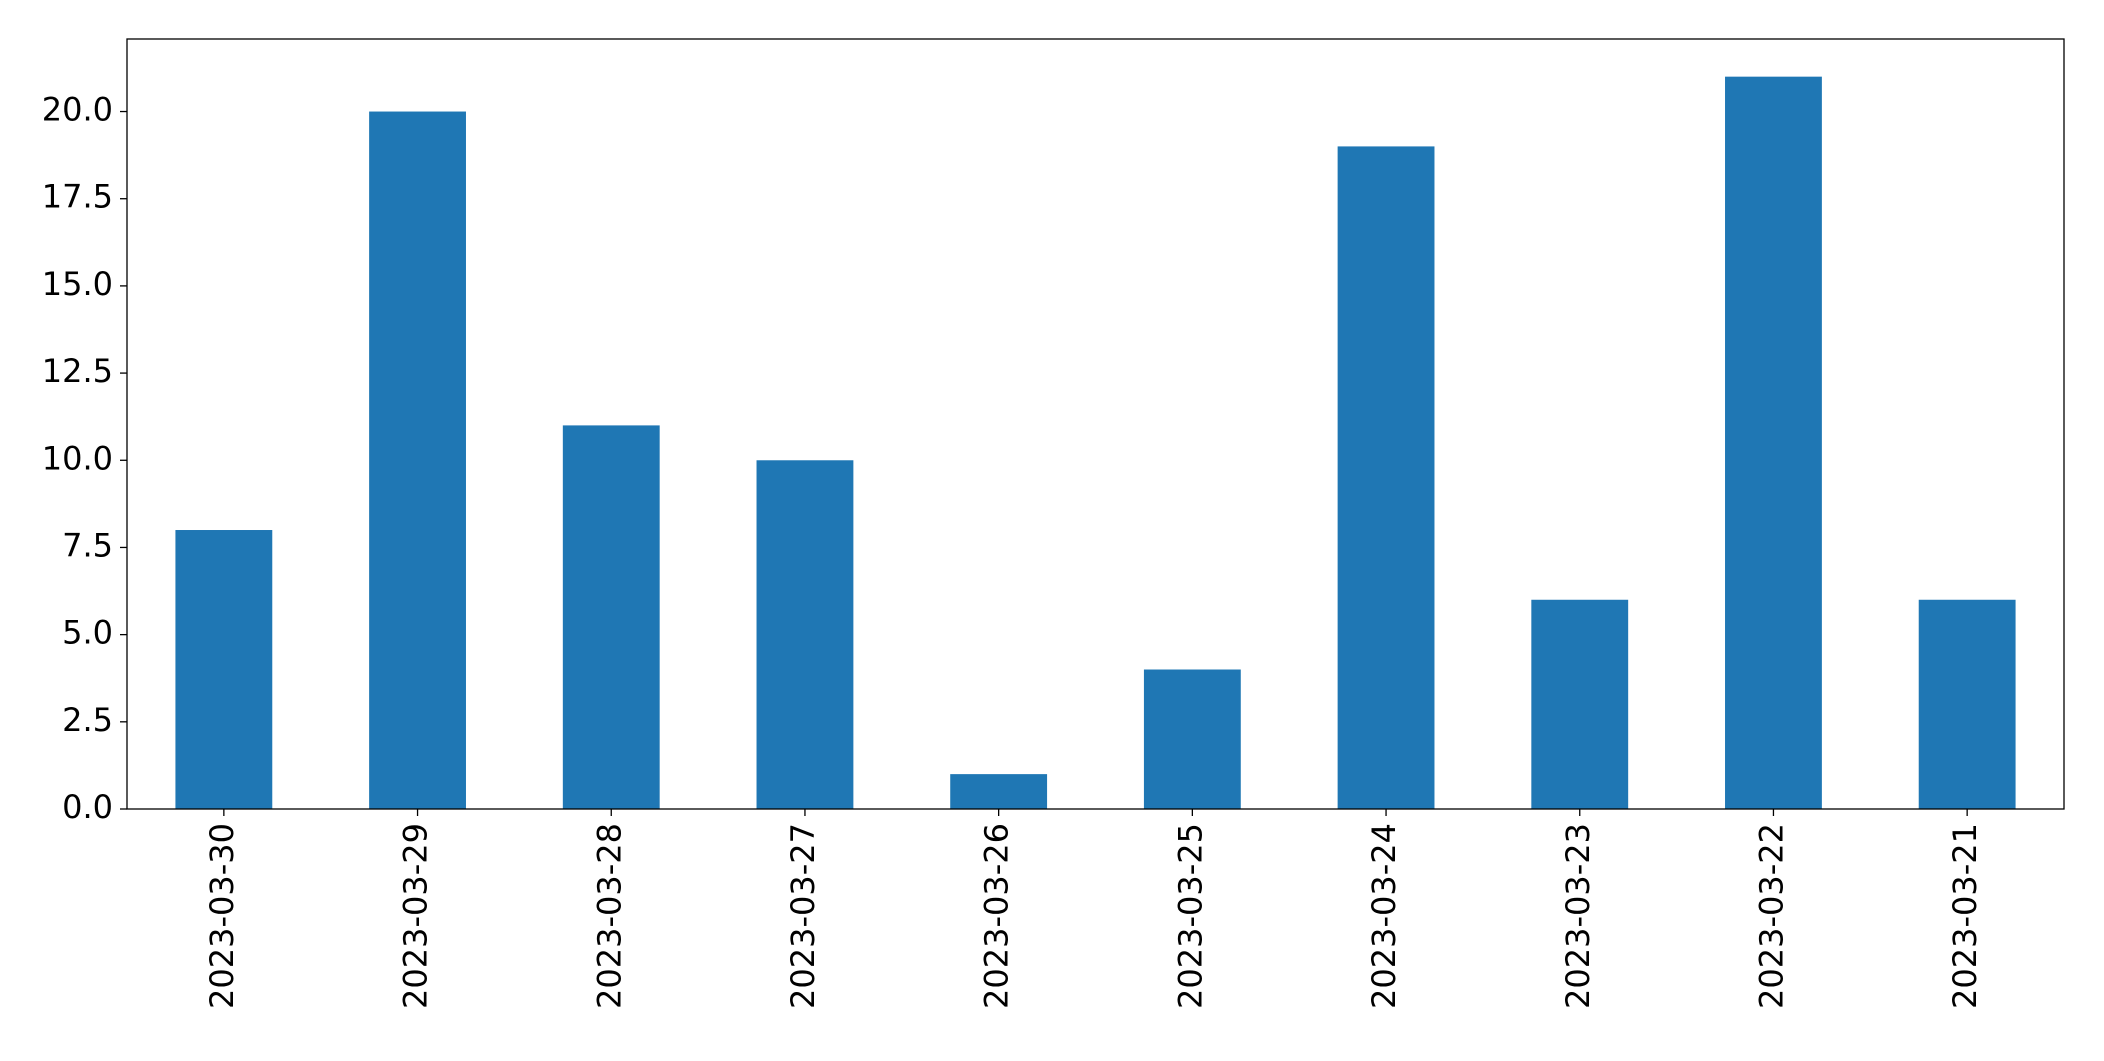  I want to click on y-tick-label: 20.0, so click(77, 110).